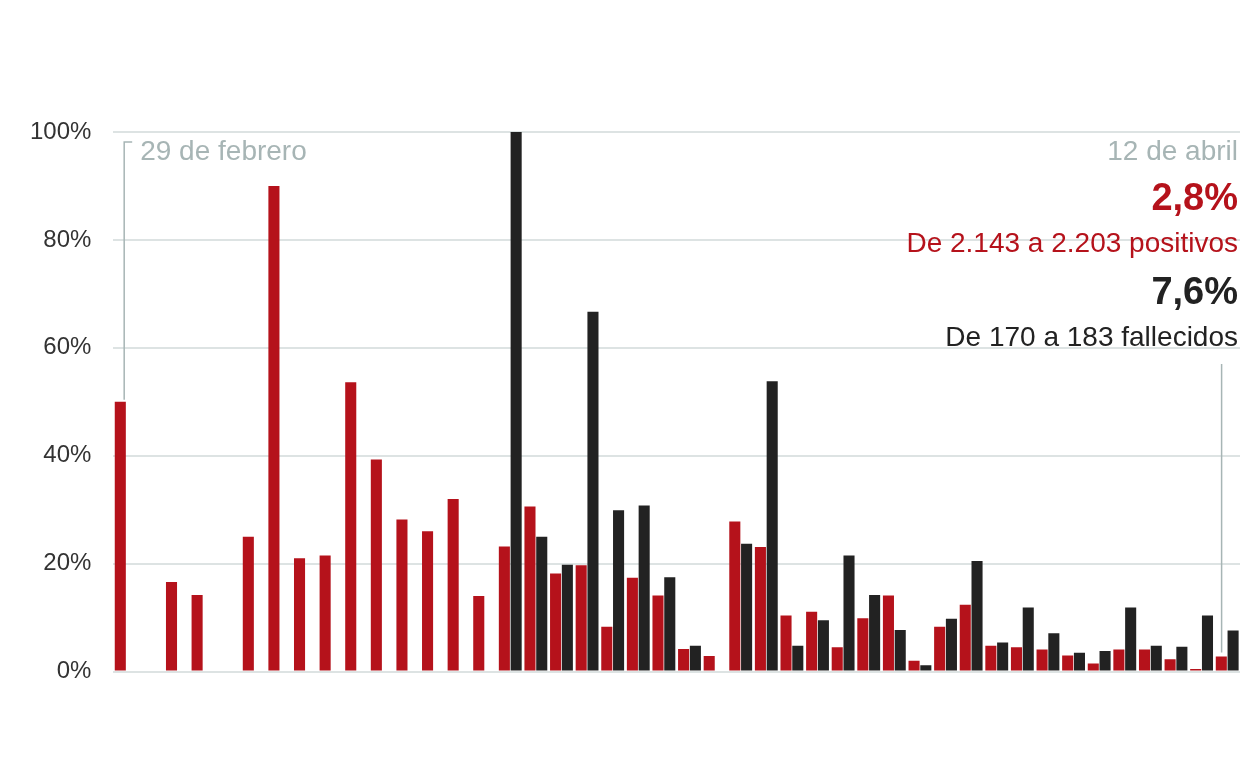  What do you see at coordinates (1194, 291) in the screenshot?
I see `annotation: 7,6%` at bounding box center [1194, 291].